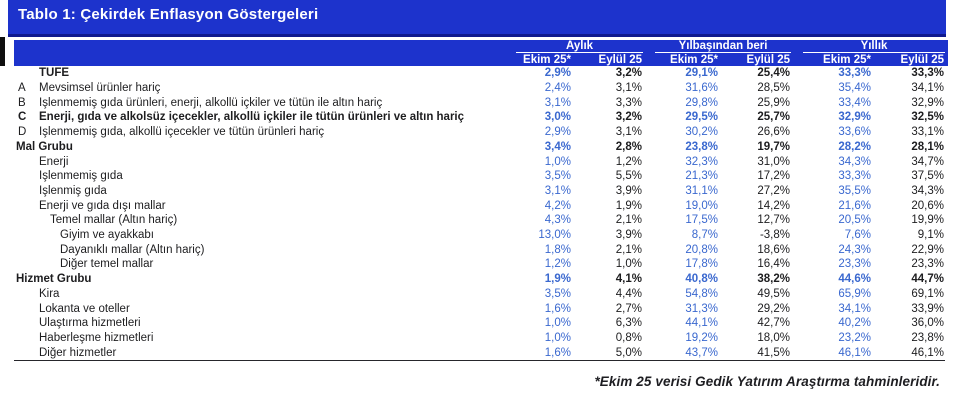 The image size is (960, 404). What do you see at coordinates (773, 132) in the screenshot?
I see `value-cell: 26,6%` at bounding box center [773, 132].